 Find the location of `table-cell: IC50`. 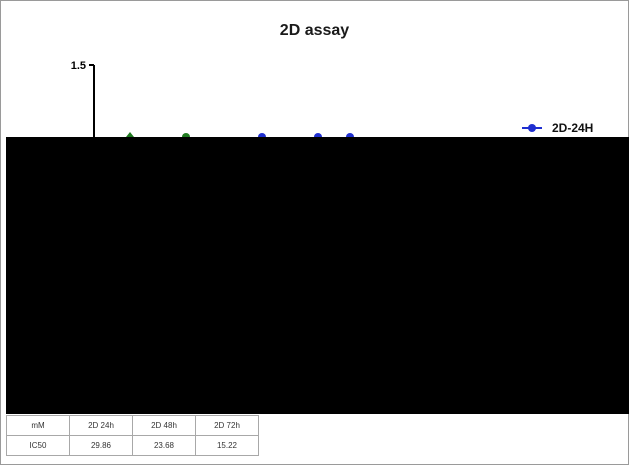

table-cell: IC50 is located at coordinates (38, 445).